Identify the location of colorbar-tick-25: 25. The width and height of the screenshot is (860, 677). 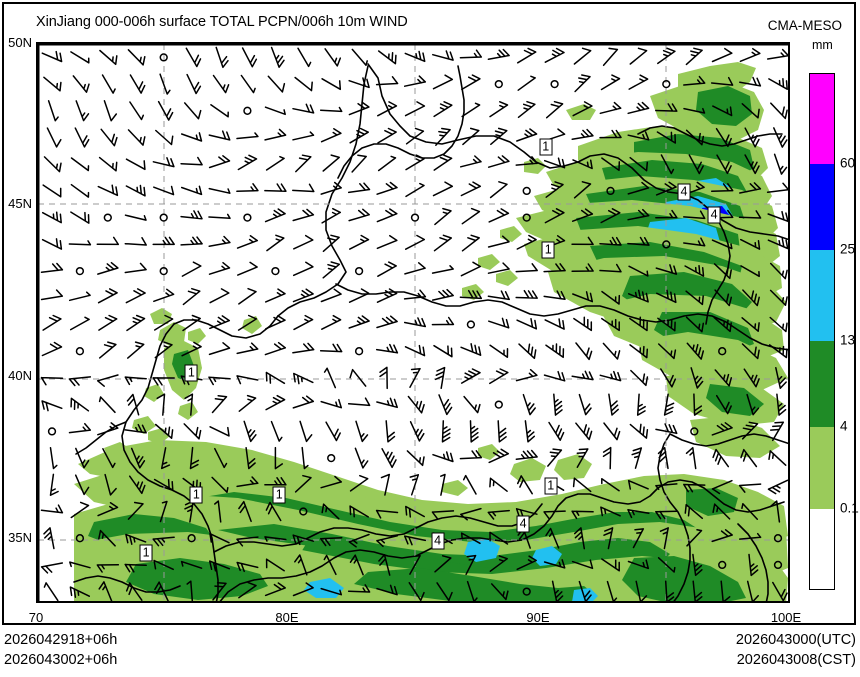
(848, 249).